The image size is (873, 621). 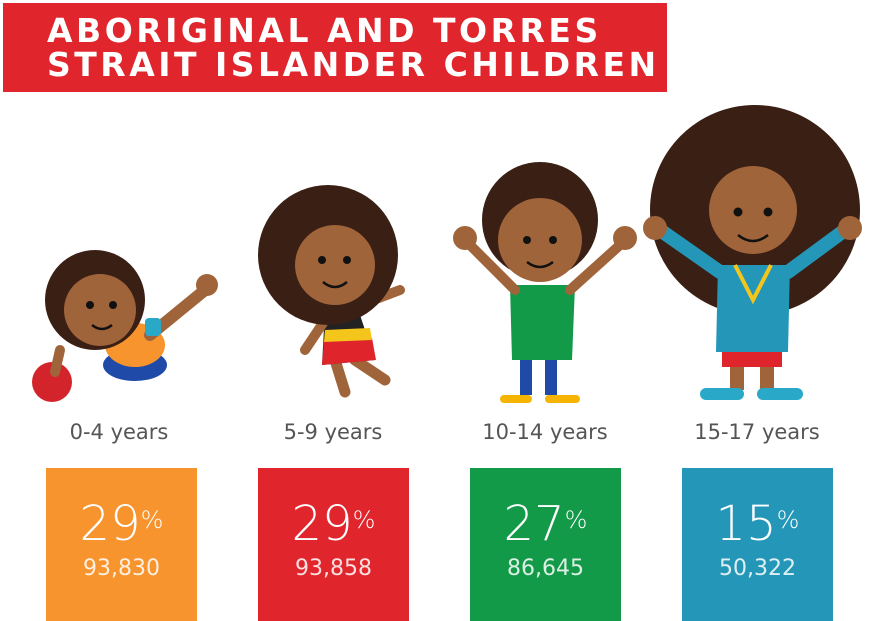 I want to click on count: 93,830, so click(x=121, y=568).